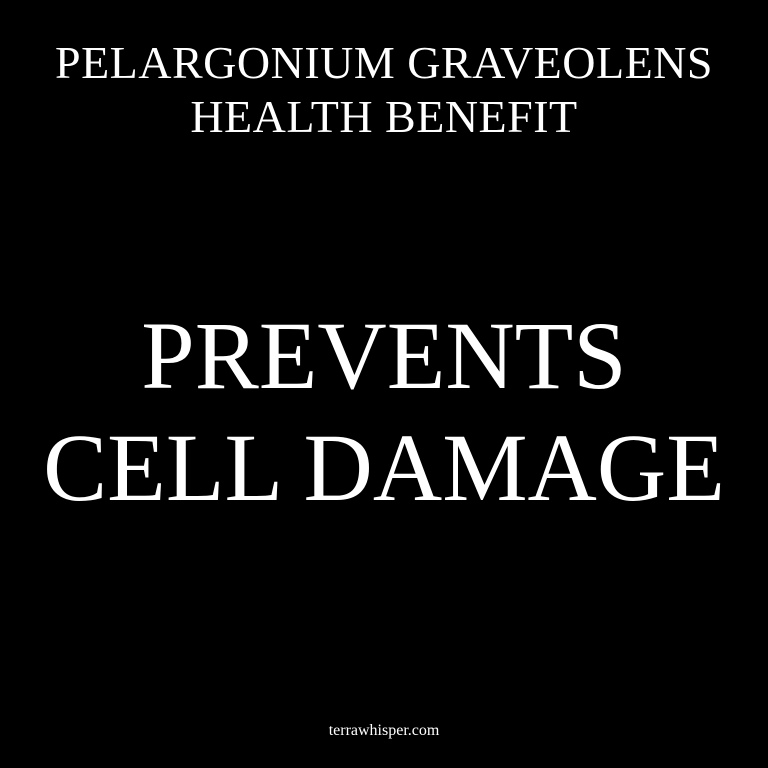 Image resolution: width=768 pixels, height=768 pixels. Describe the element at coordinates (384, 90) in the screenshot. I see `poster-header: PELARGONIUM GRAVEOLENS HEALTH BENEFIT` at that location.